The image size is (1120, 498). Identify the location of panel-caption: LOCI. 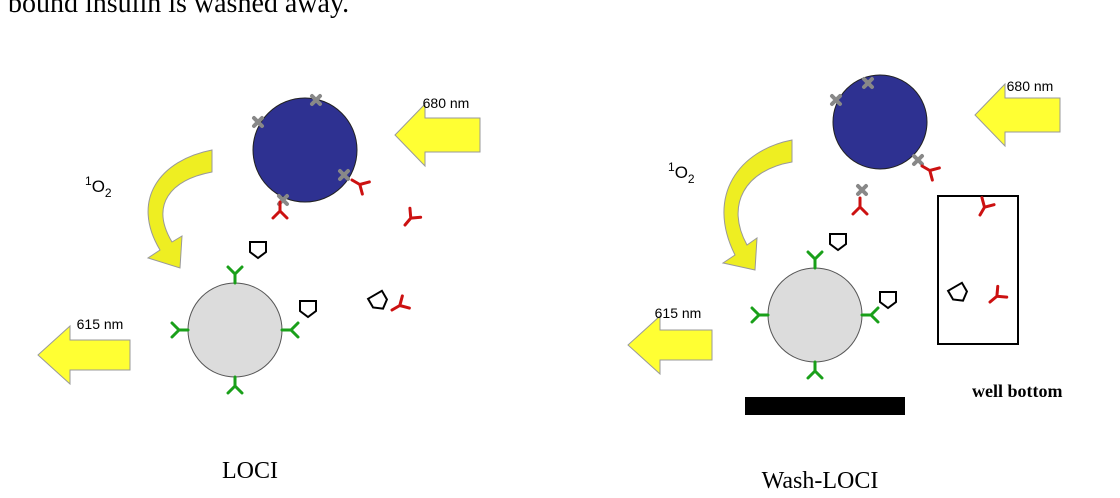
(250, 471).